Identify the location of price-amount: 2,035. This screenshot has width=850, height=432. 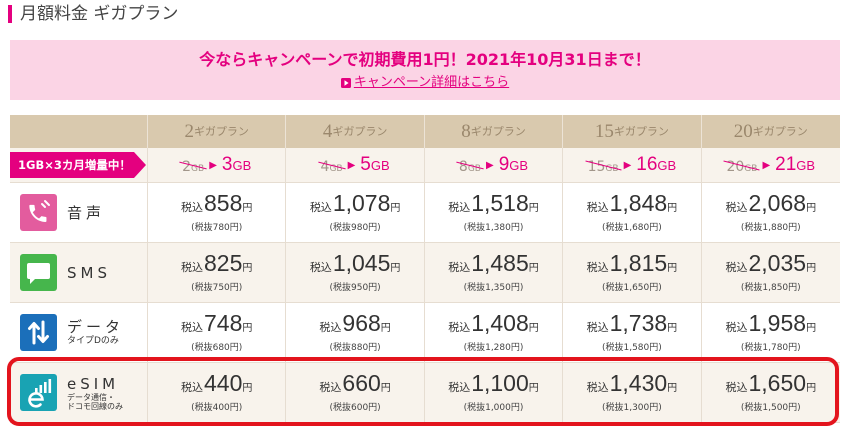
(777, 263).